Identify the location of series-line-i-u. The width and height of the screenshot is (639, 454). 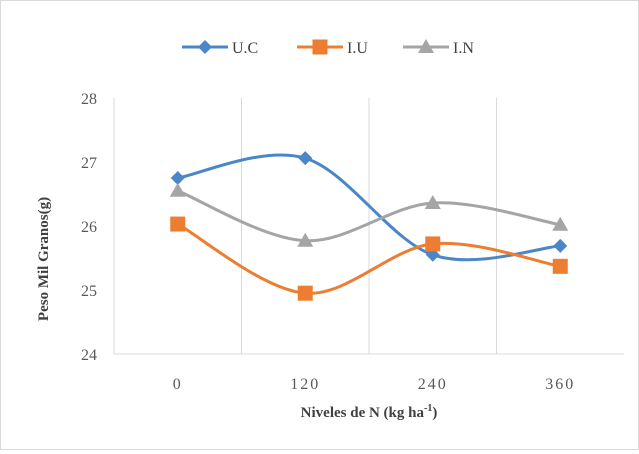
(369, 258).